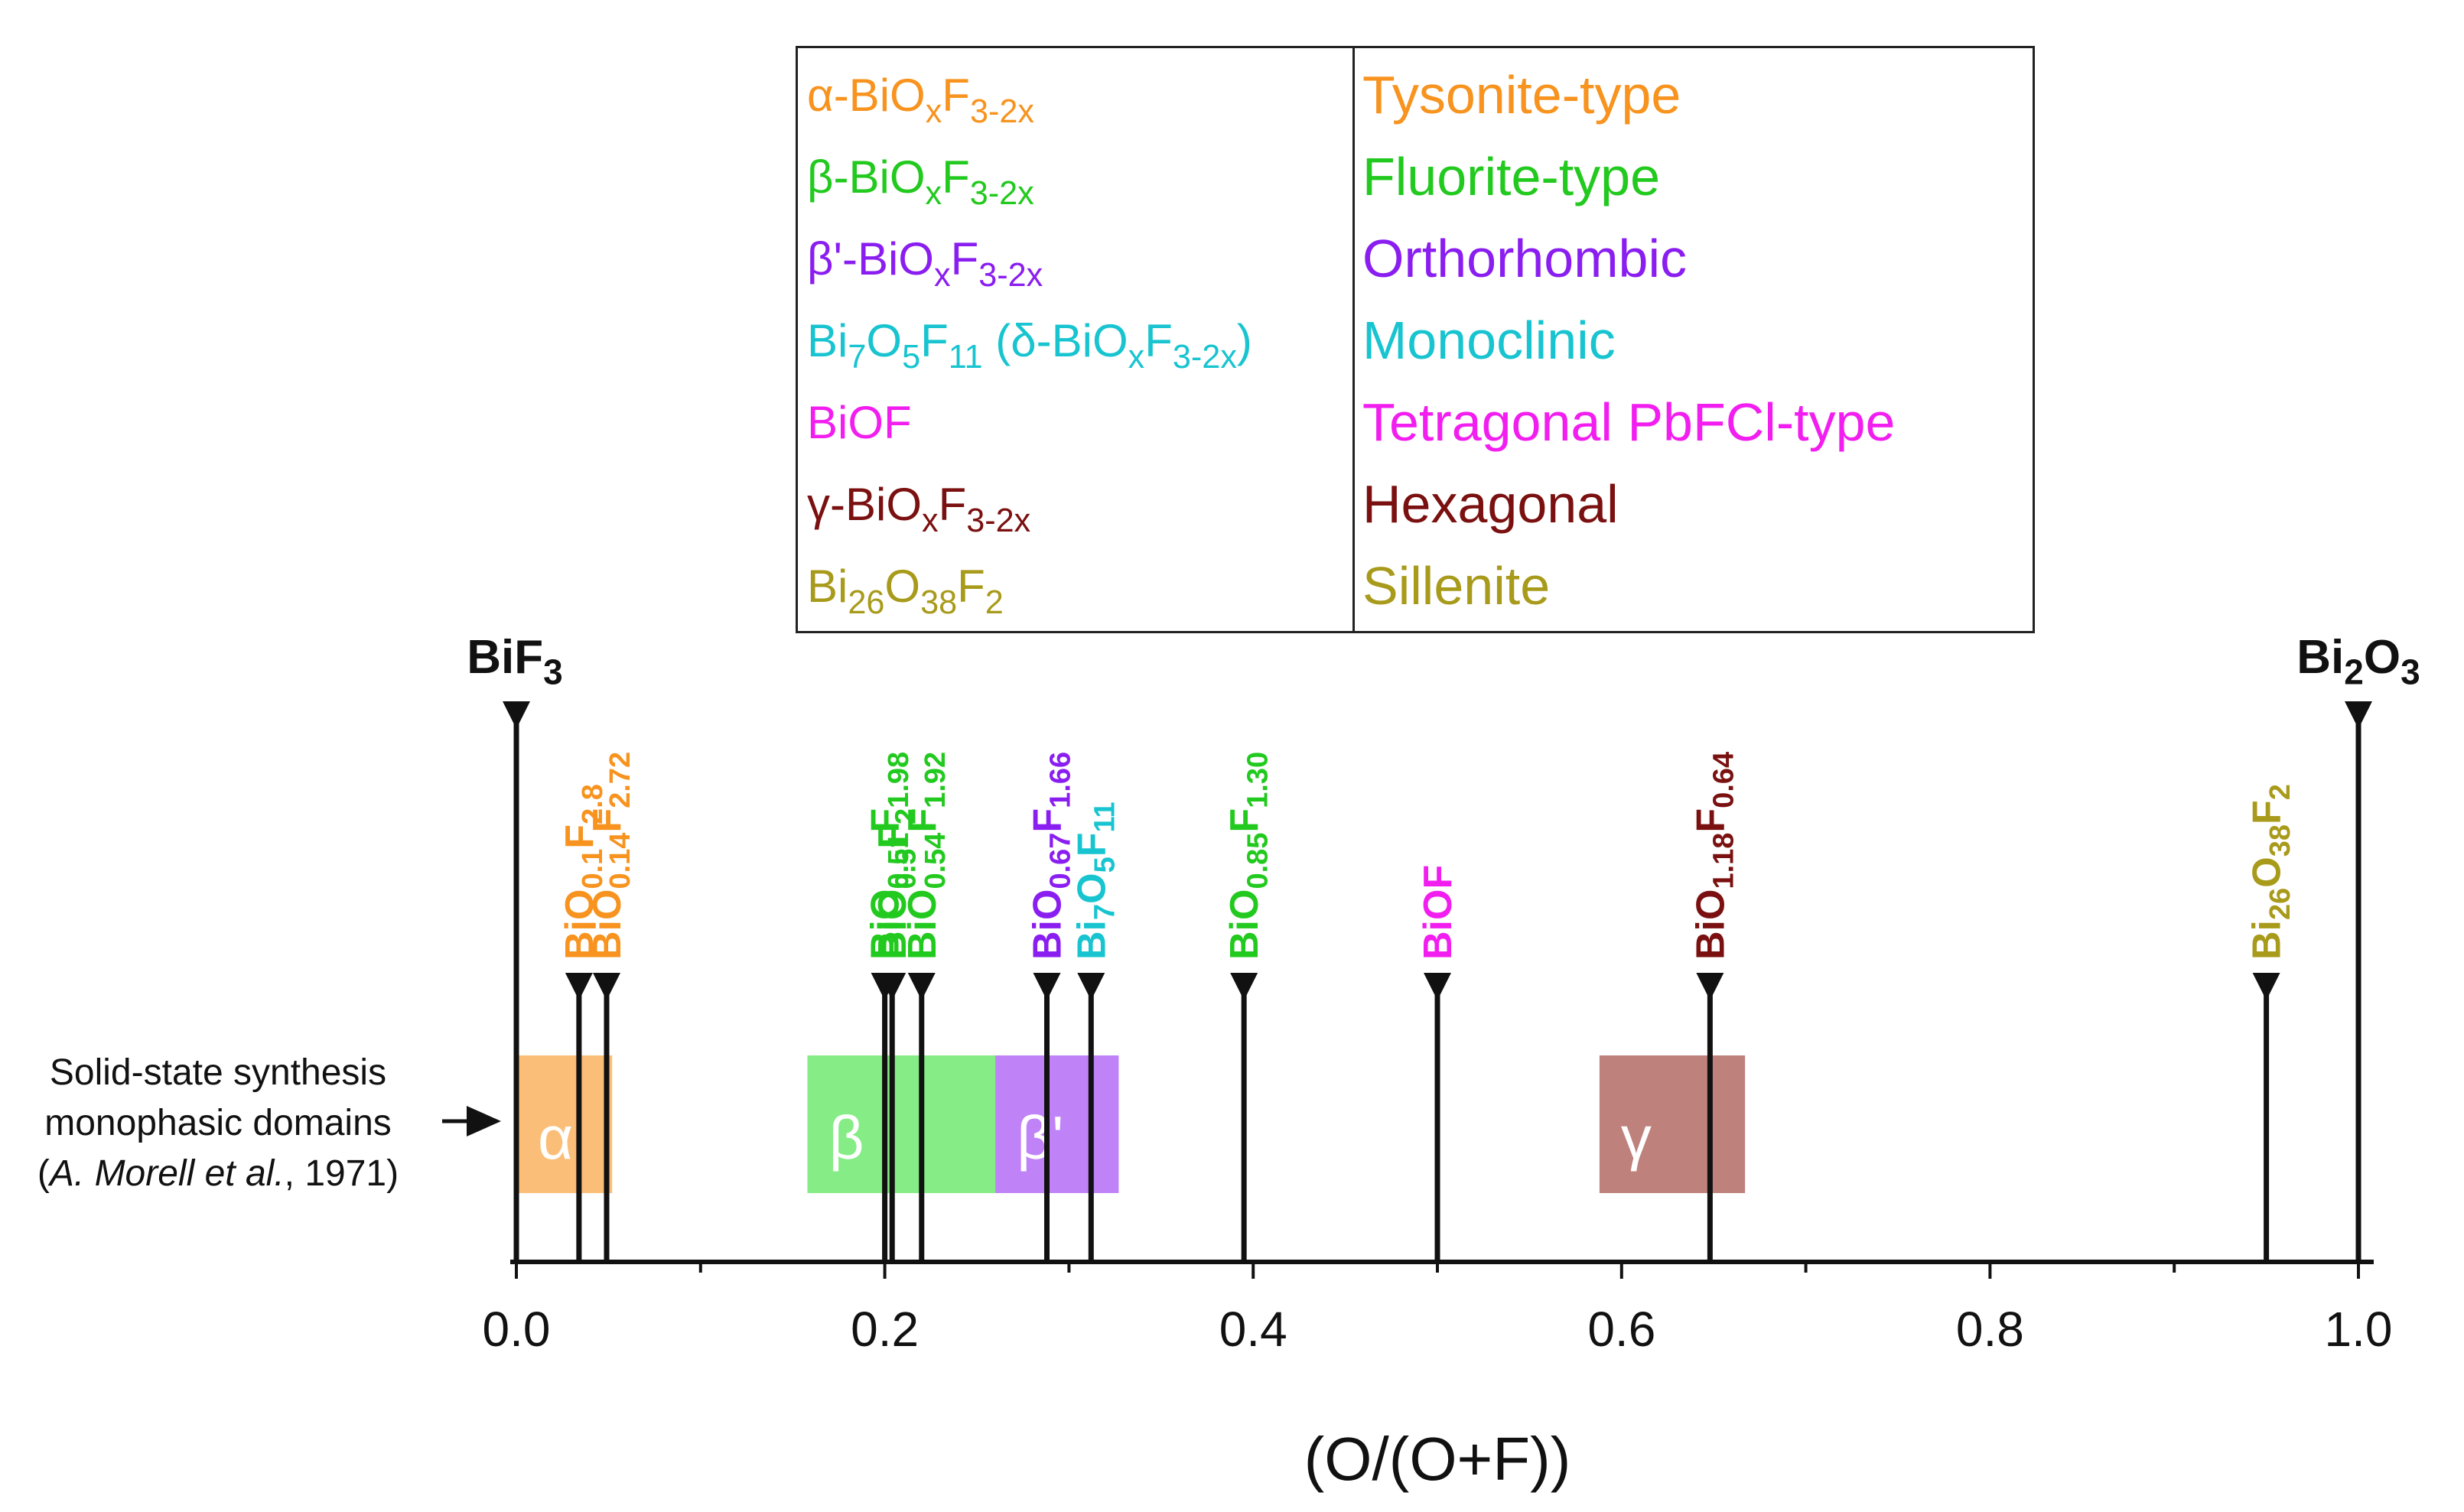 The image size is (2464, 1512). Describe the element at coordinates (2358, 661) in the screenshot. I see `end-member-label-1: Bi2O3` at that location.